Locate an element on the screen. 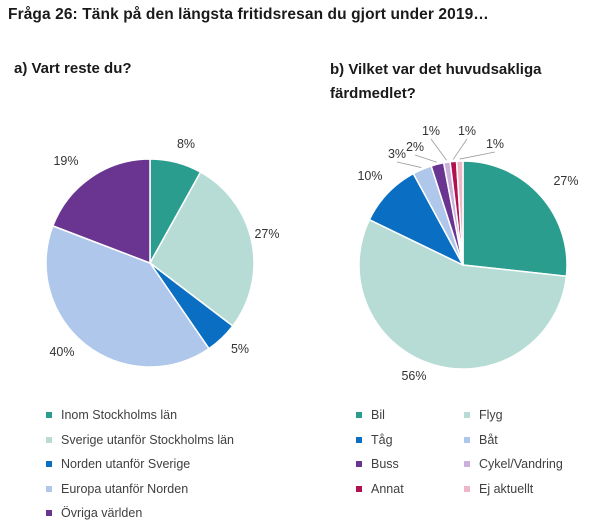  legend-label: Europa utanför Norden is located at coordinates (125, 488).